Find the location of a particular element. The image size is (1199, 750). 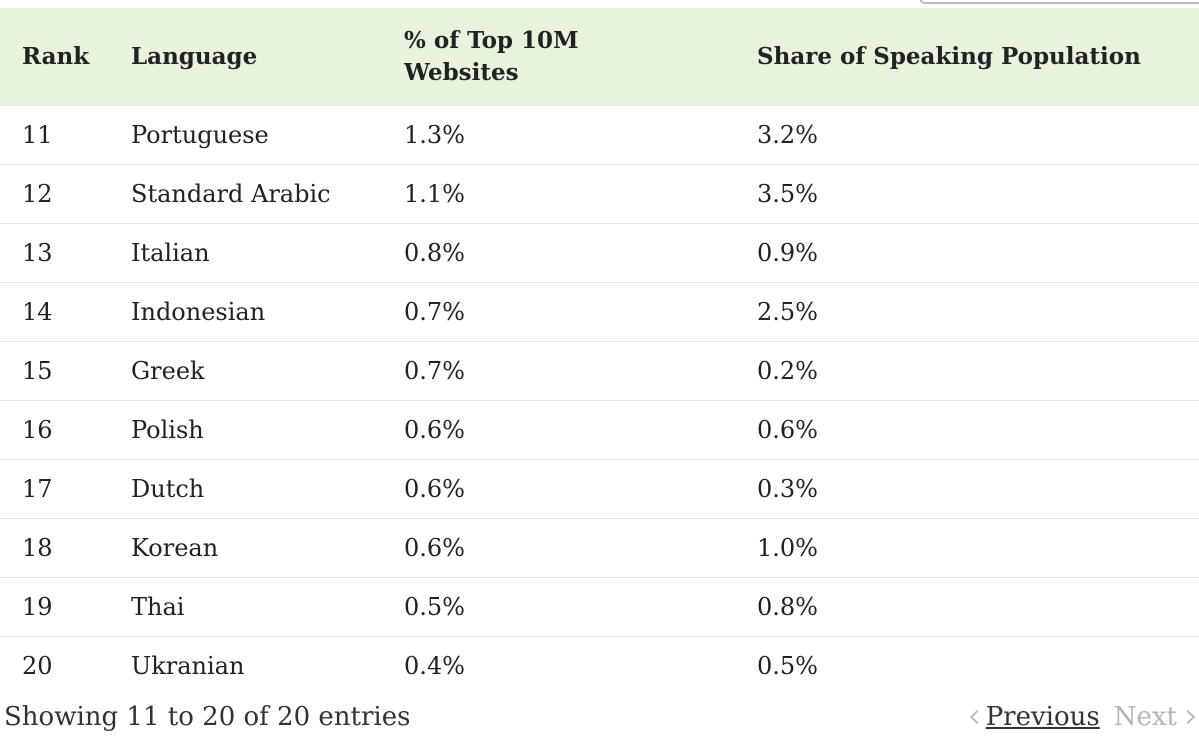

previous-button: Previous is located at coordinates (1042, 717).